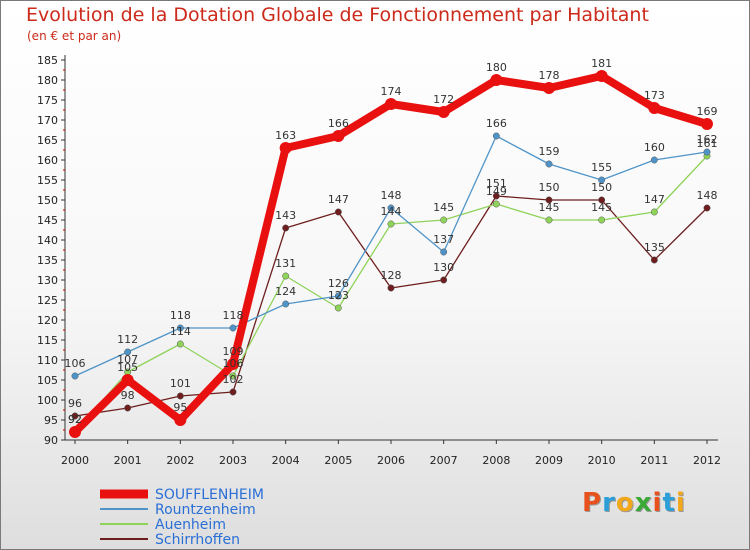  I want to click on logo-letter: o, so click(625, 503).